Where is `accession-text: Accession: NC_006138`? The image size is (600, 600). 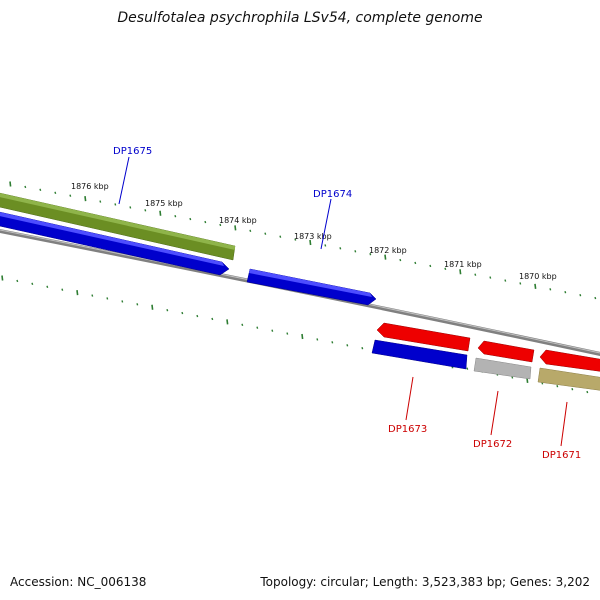
accession-text: Accession: NC_006138 is located at coordinates (78, 582).